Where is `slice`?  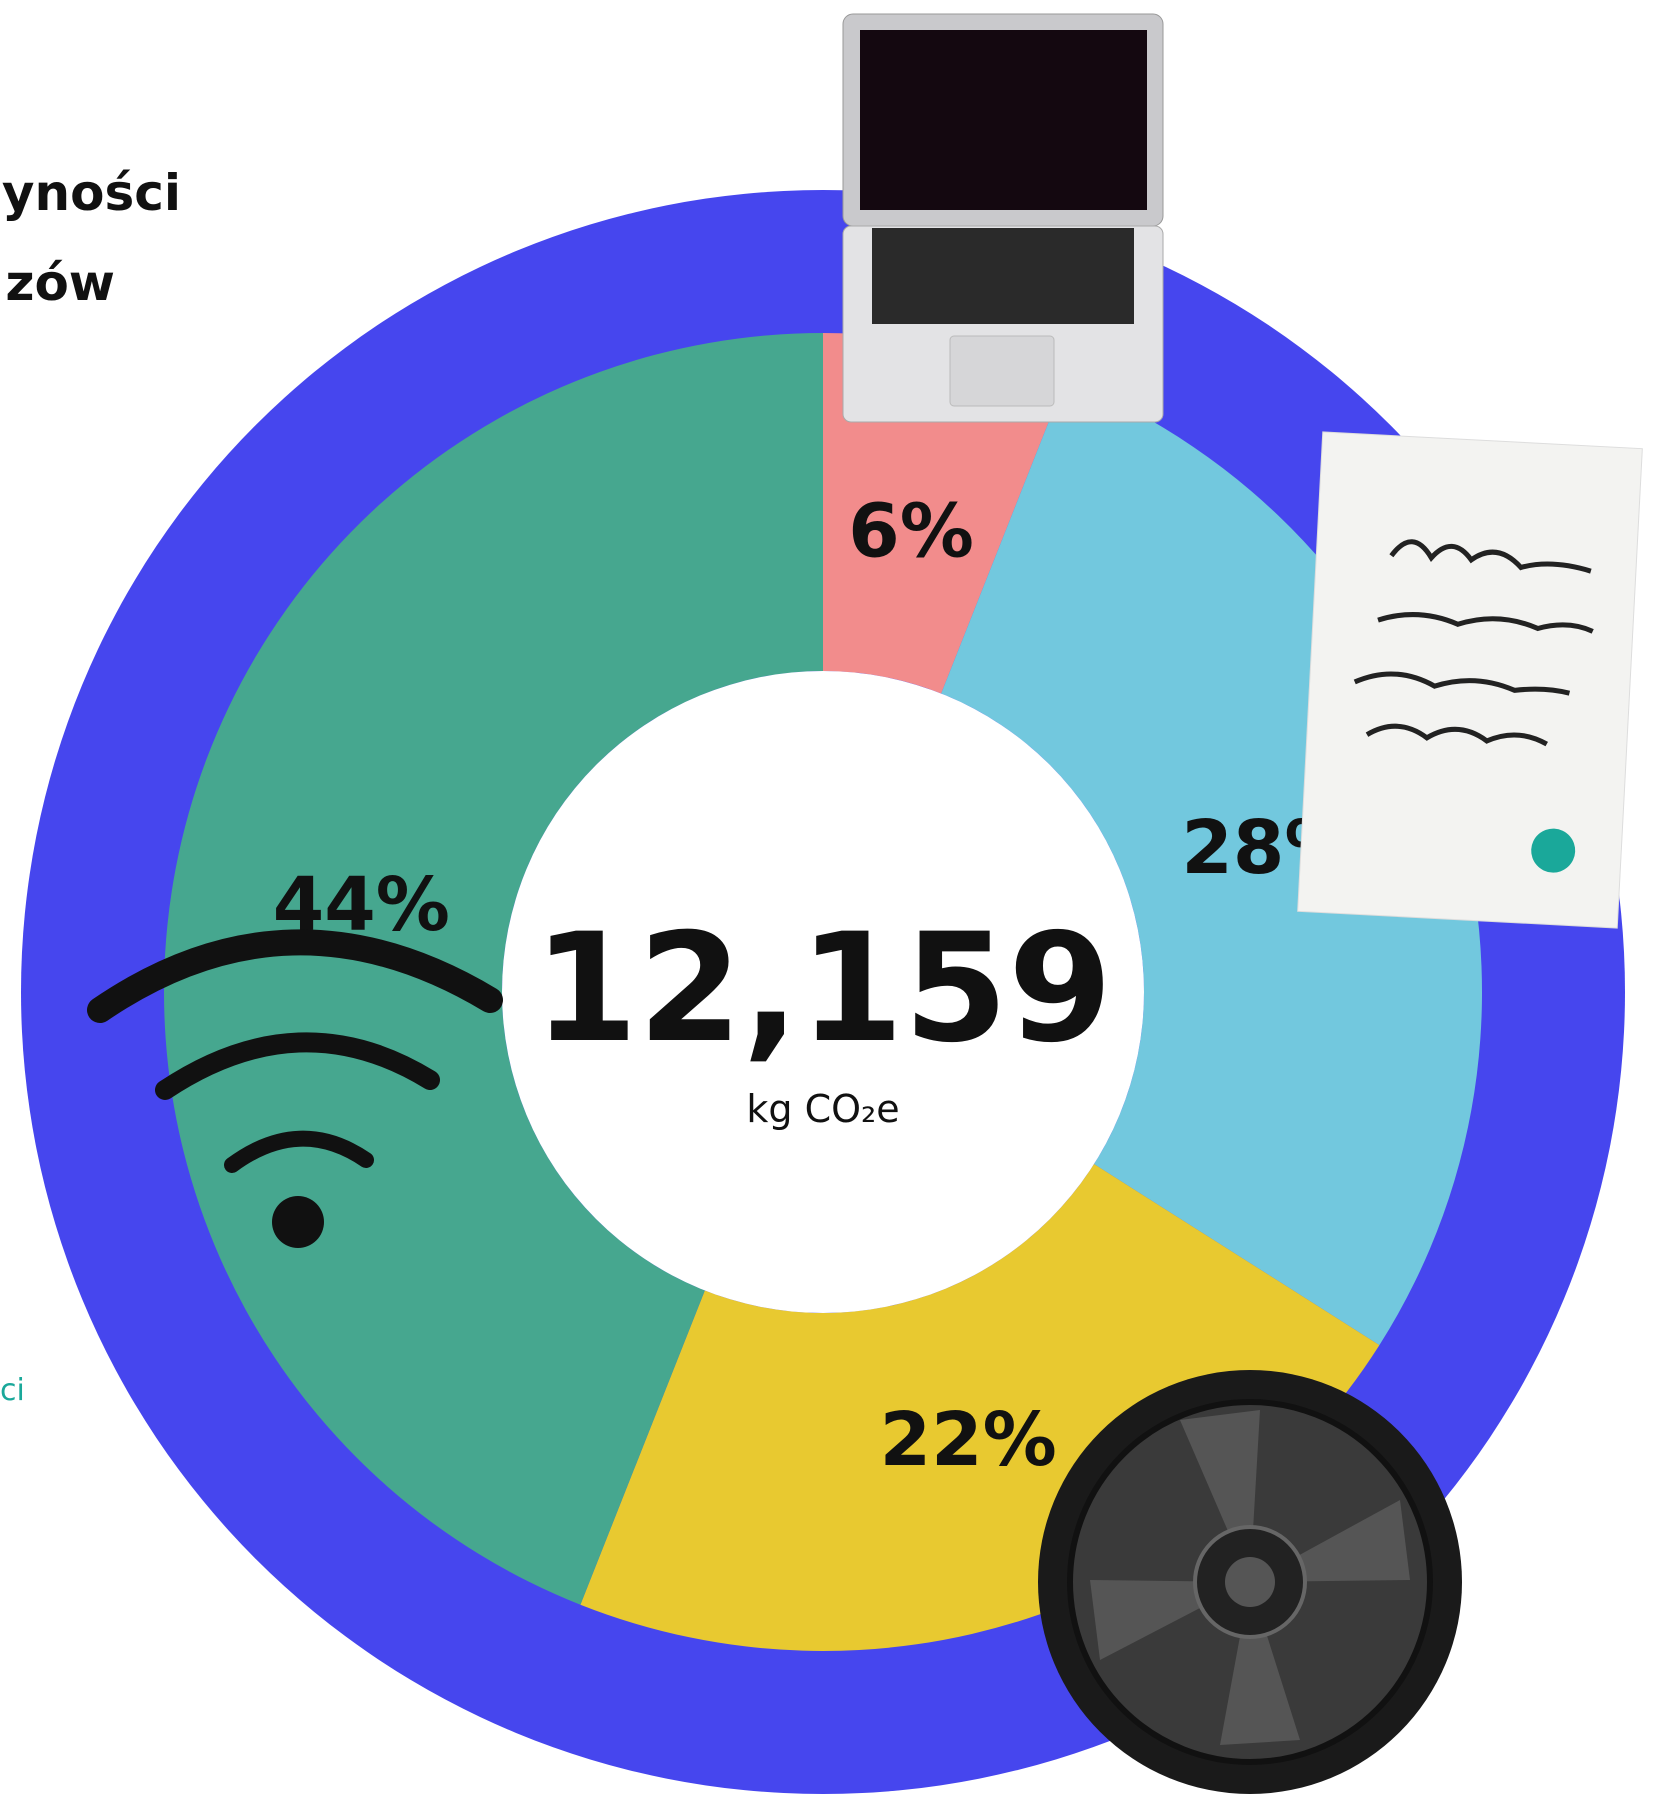 slice is located at coordinates (944, 513).